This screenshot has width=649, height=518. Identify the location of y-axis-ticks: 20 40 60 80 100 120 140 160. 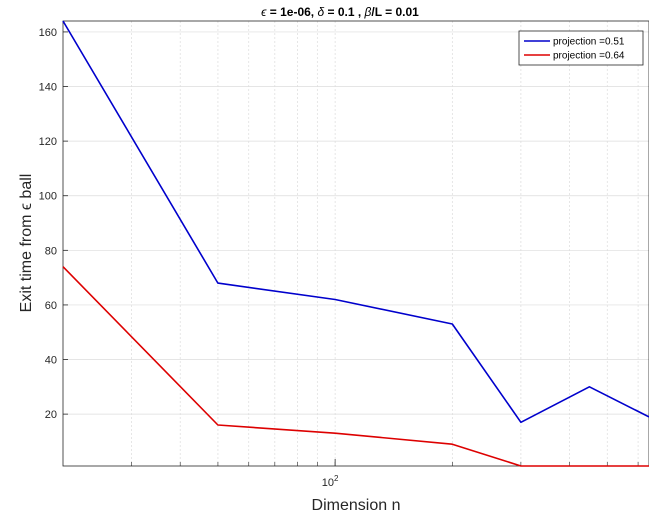
(53, 224).